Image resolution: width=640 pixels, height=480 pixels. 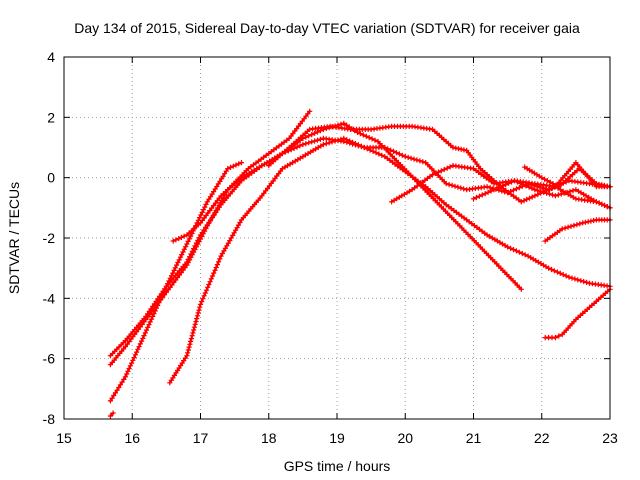 I want to click on y-tick-labels: -8 -6 -4 -2 0 2 4, so click(x=49, y=238).